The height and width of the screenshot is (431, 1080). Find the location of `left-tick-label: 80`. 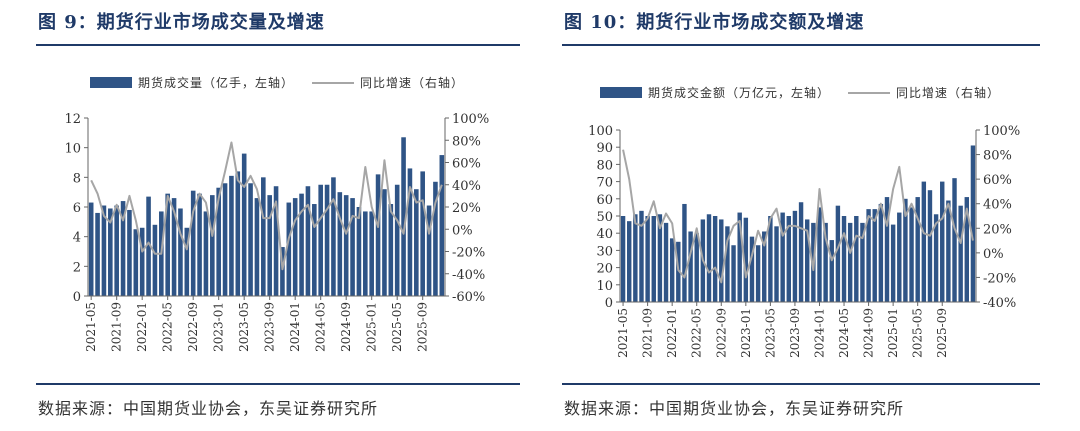

left-tick-label: 80 is located at coordinates (604, 165).